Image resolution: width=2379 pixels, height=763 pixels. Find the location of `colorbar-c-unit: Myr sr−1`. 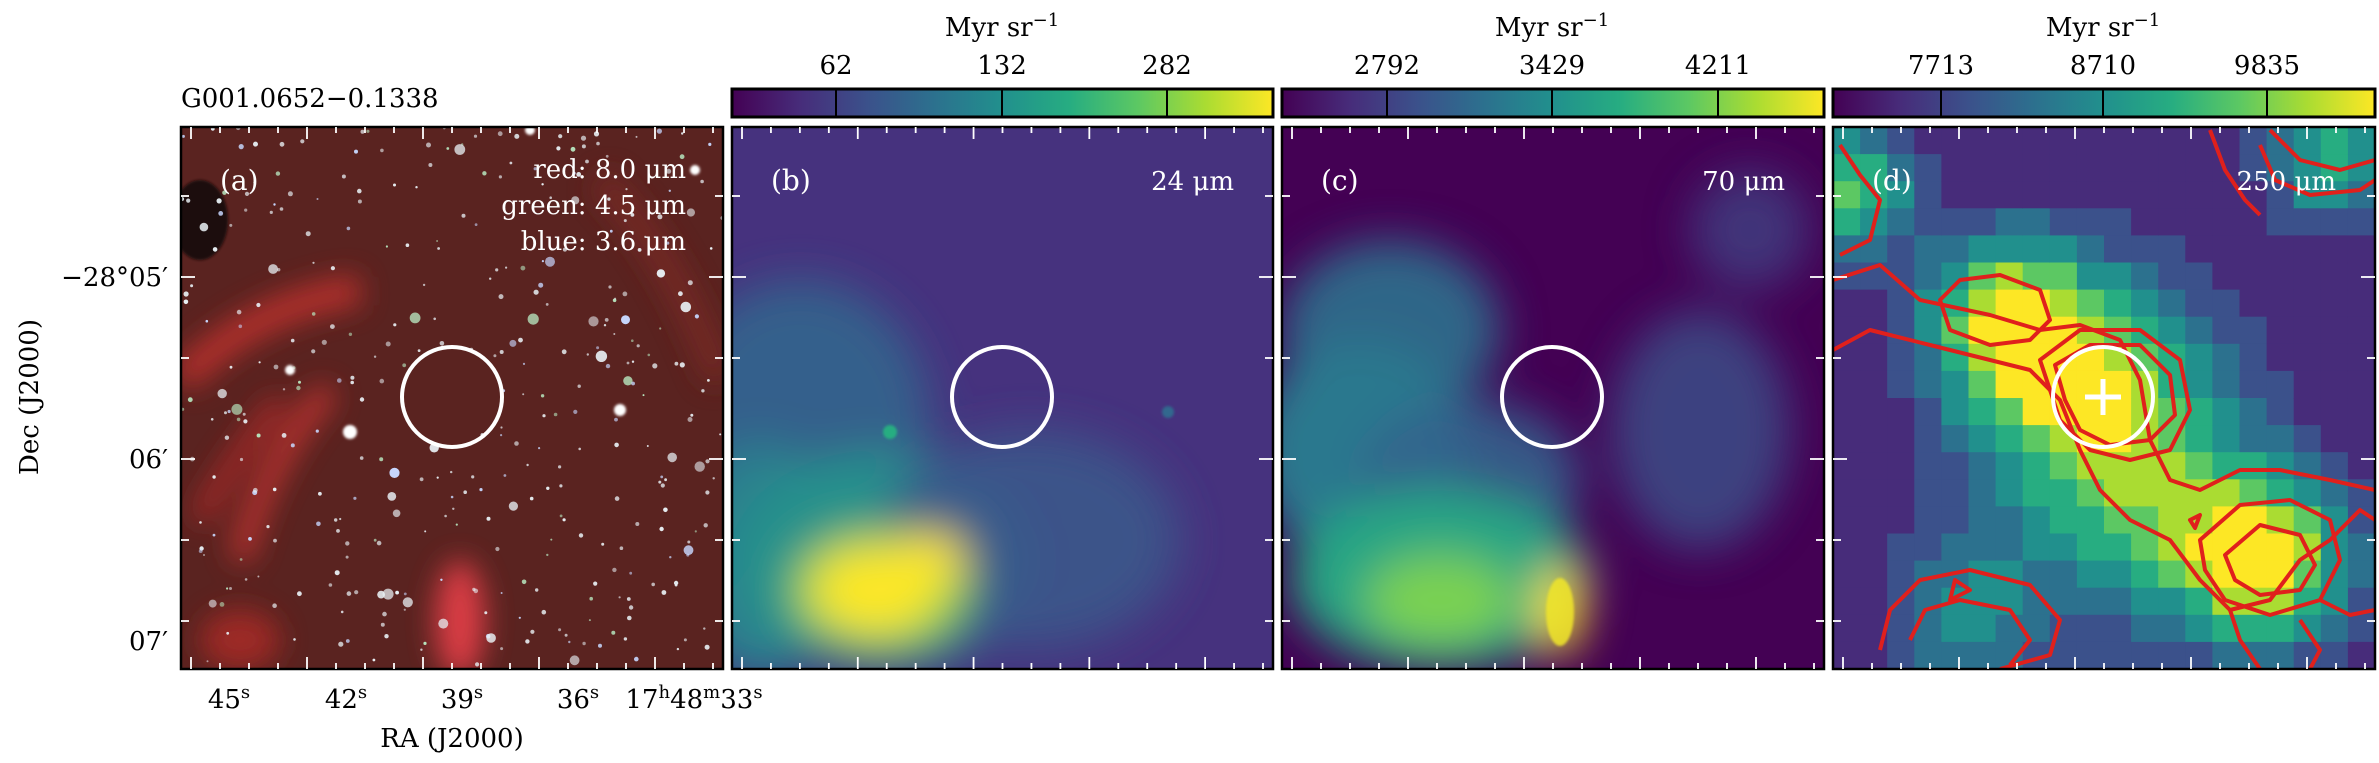

colorbar-c-unit: Myr sr−1 is located at coordinates (1552, 26).